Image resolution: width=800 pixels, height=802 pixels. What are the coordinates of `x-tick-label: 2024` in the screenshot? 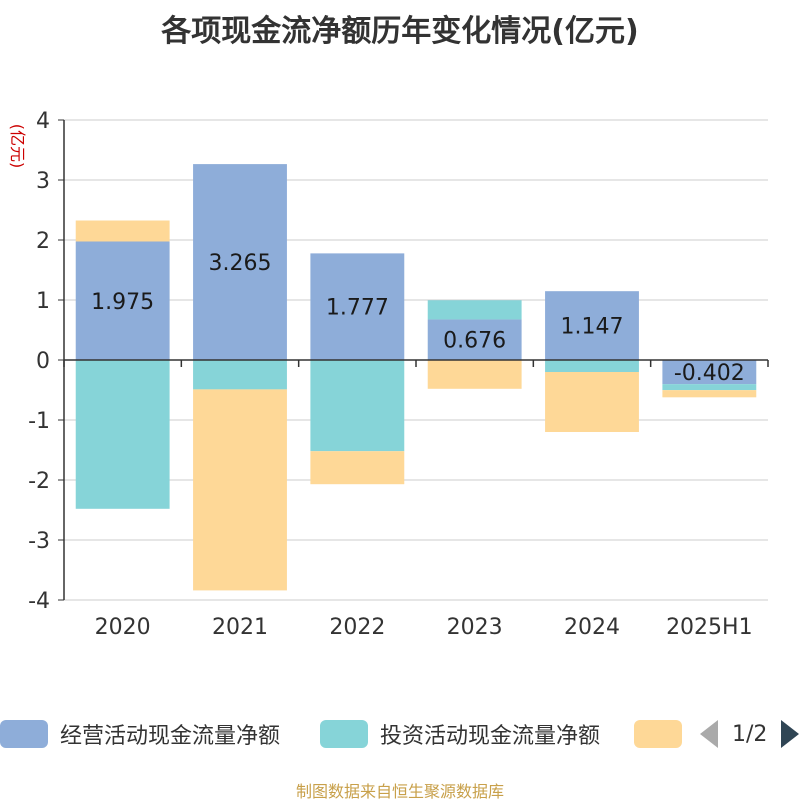 It's located at (592, 627).